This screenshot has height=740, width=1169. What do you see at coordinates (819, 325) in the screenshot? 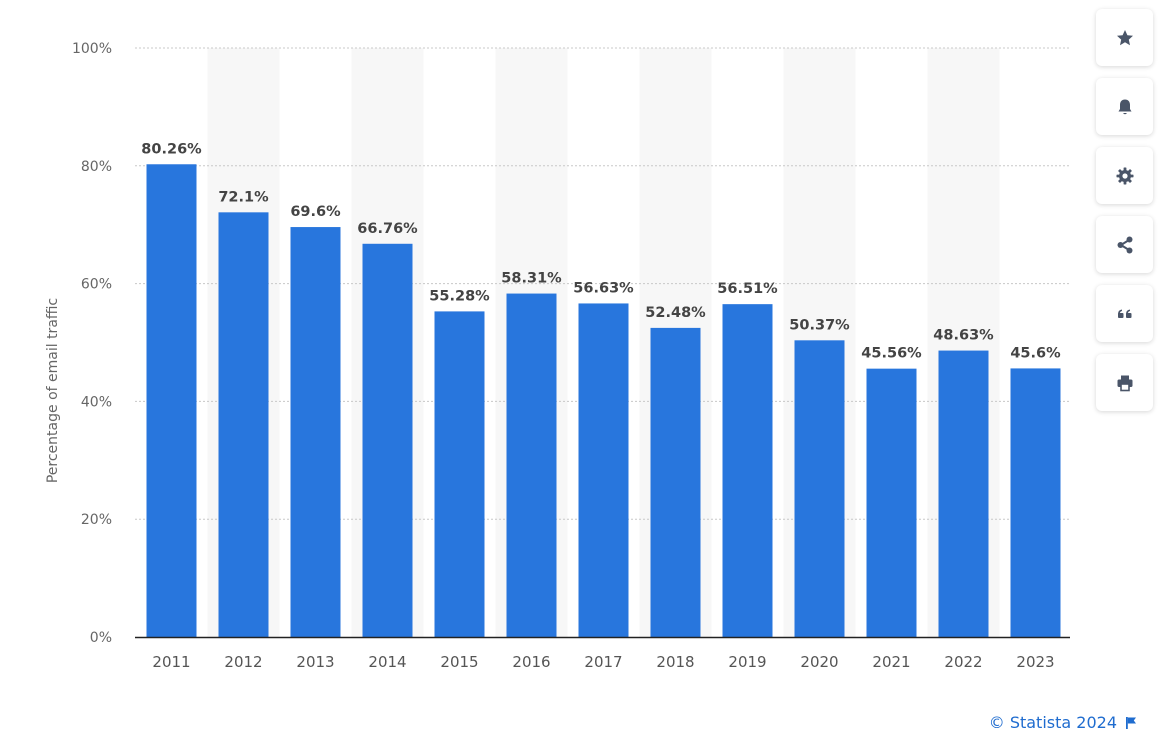
I see `data-label: 50.37%` at bounding box center [819, 325].